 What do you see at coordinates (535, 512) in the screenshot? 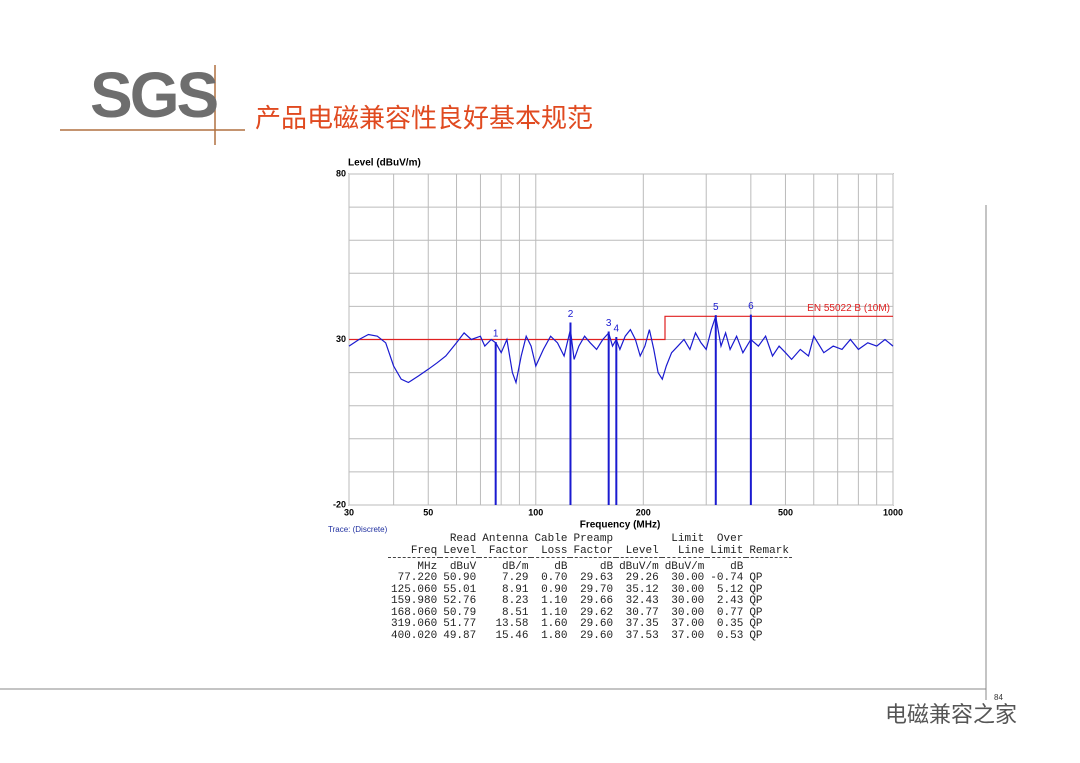
I see `x-tick-label: 100` at bounding box center [535, 512].